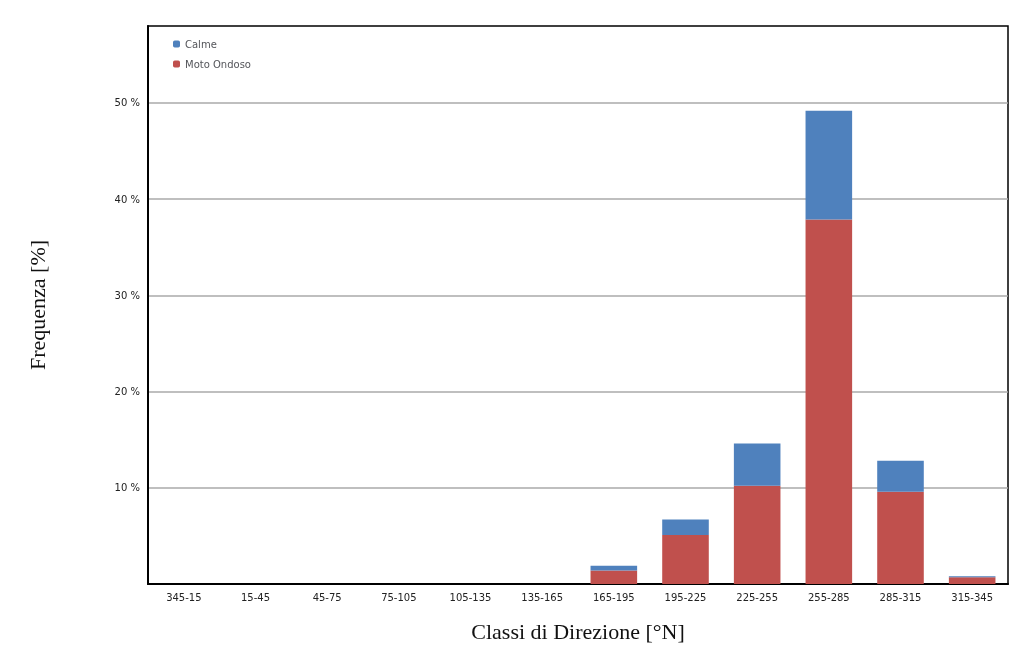 The height and width of the screenshot is (656, 1030). What do you see at coordinates (399, 597) in the screenshot?
I see `x-tick-label: 75-105` at bounding box center [399, 597].